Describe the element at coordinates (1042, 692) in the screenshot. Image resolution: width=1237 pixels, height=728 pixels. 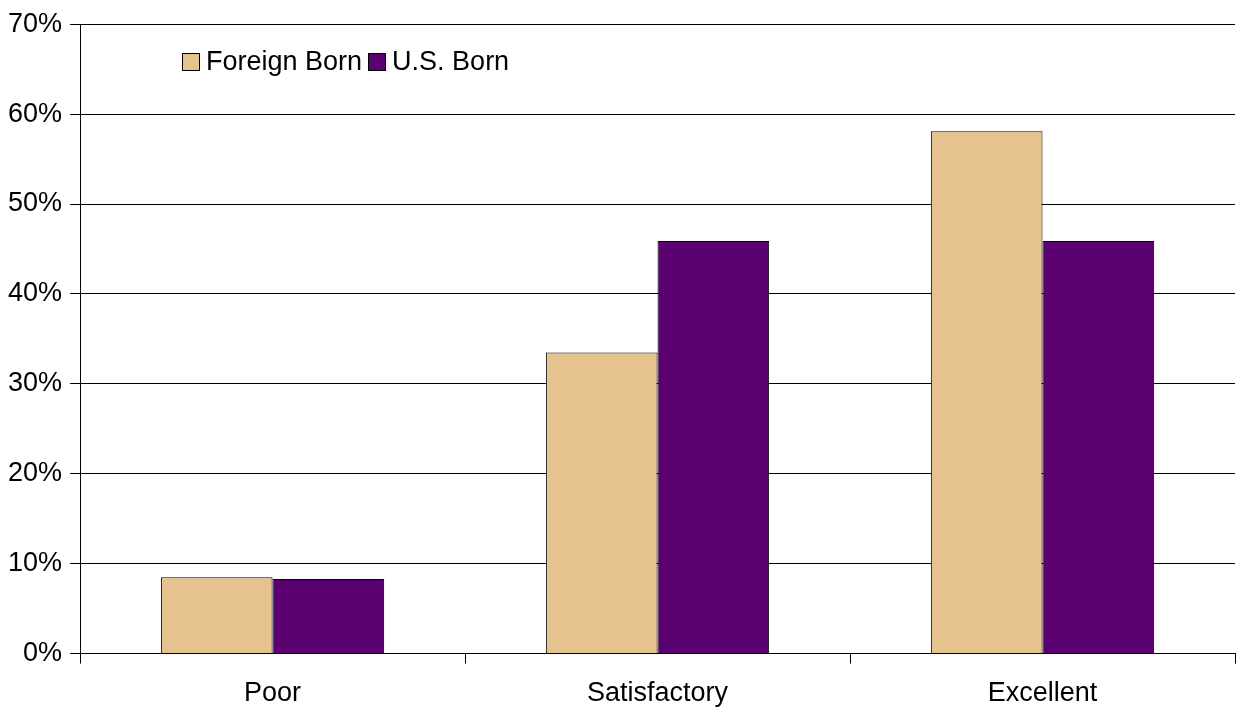
I see `x-tick-label: Excellent` at that location.